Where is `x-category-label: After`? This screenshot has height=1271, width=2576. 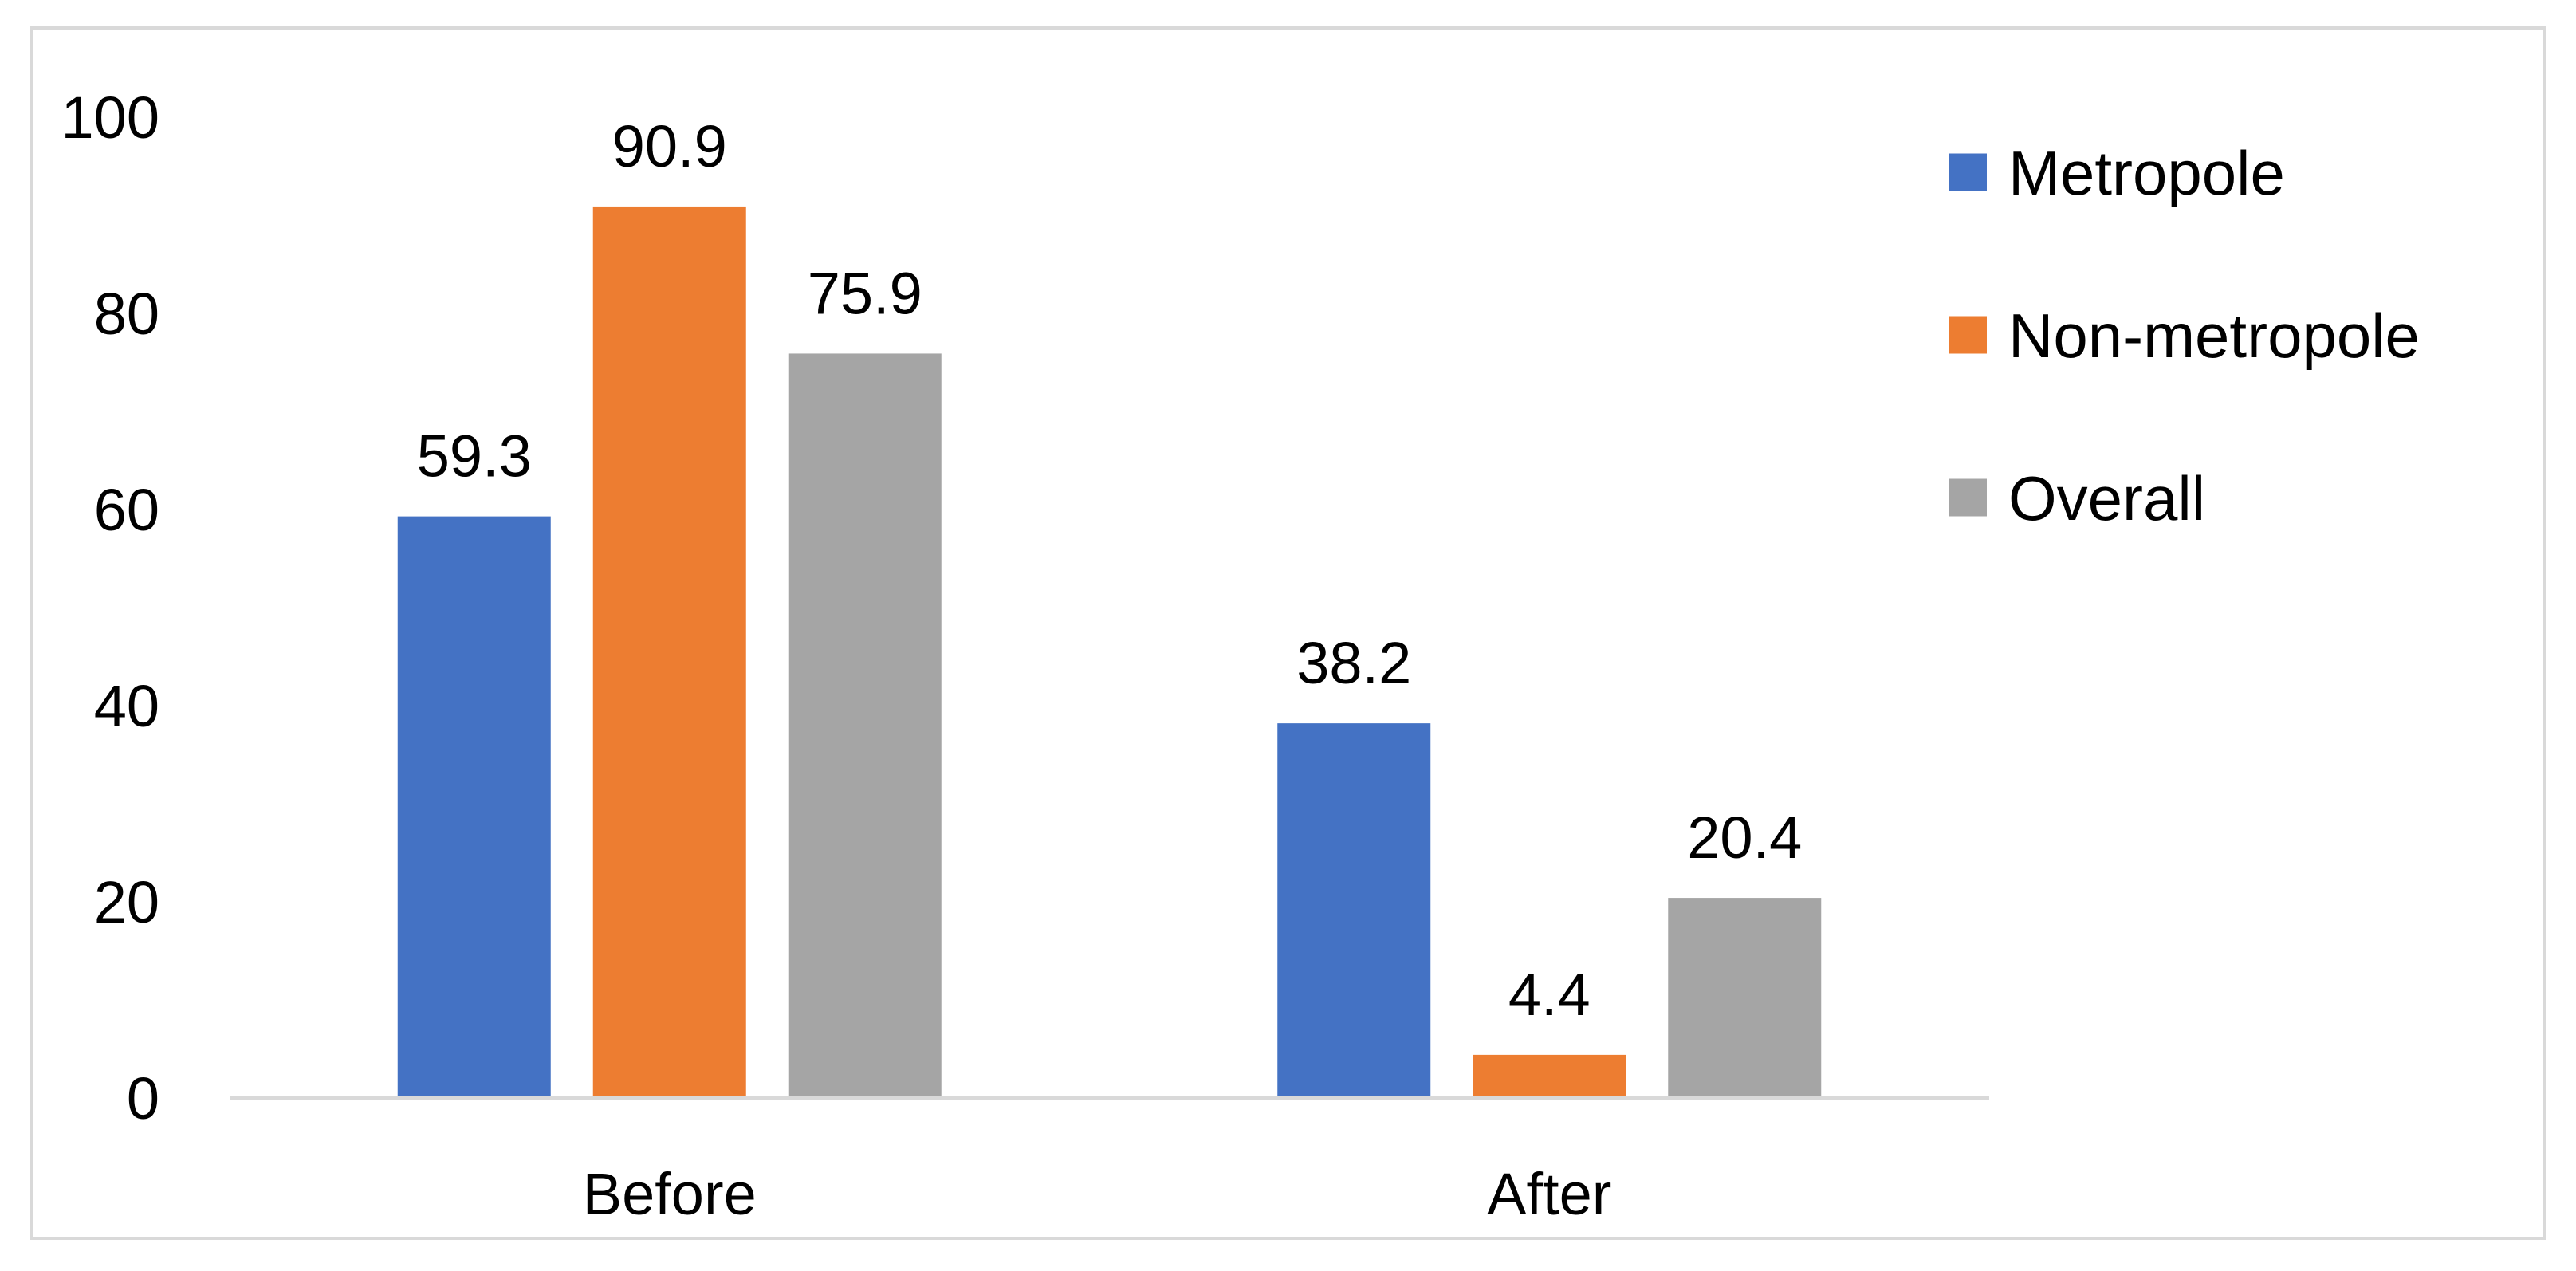
x-category-label: After is located at coordinates (1549, 1194).